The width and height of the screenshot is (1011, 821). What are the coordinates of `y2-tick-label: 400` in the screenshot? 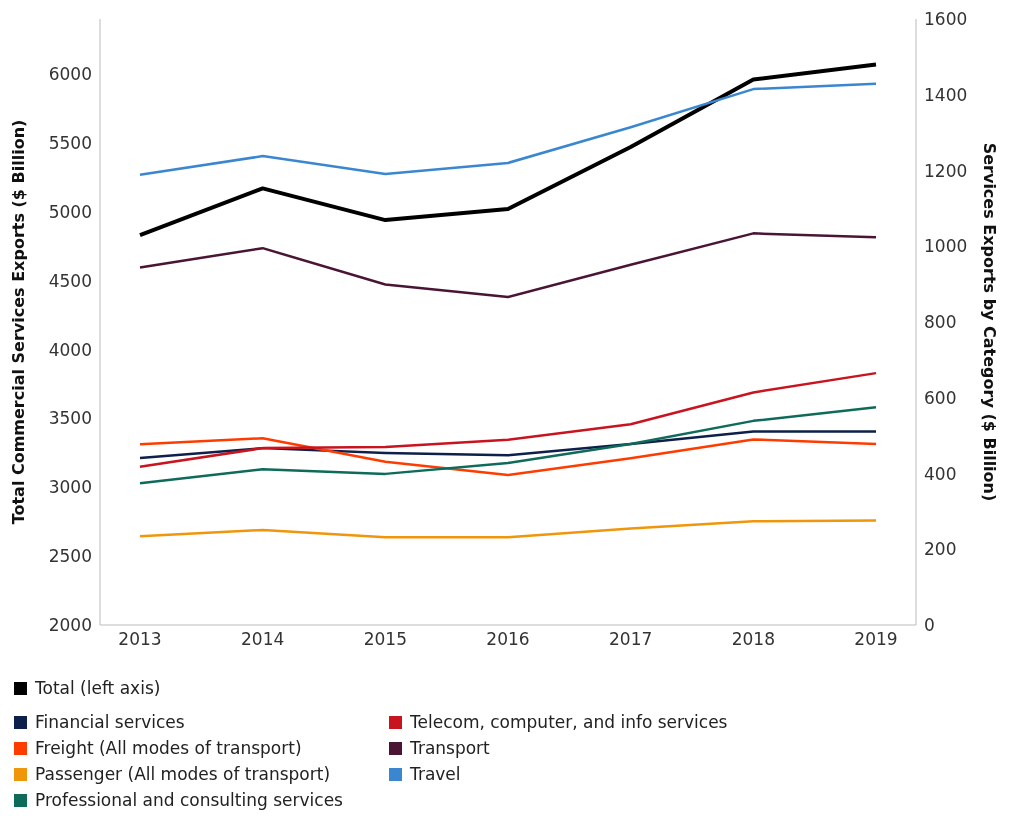 It's located at (940, 473).